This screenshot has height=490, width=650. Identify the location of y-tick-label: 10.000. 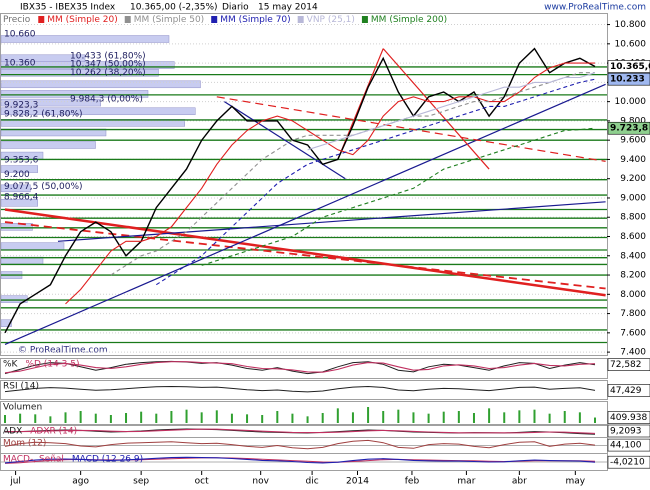
(631, 102).